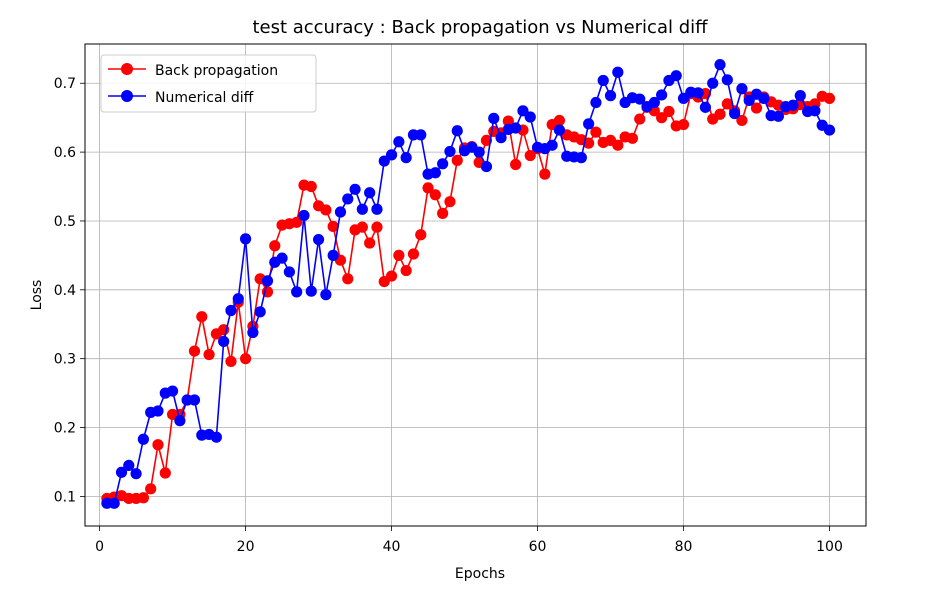 The width and height of the screenshot is (952, 590). What do you see at coordinates (538, 547) in the screenshot?
I see `x-tick-label: 60` at bounding box center [538, 547].